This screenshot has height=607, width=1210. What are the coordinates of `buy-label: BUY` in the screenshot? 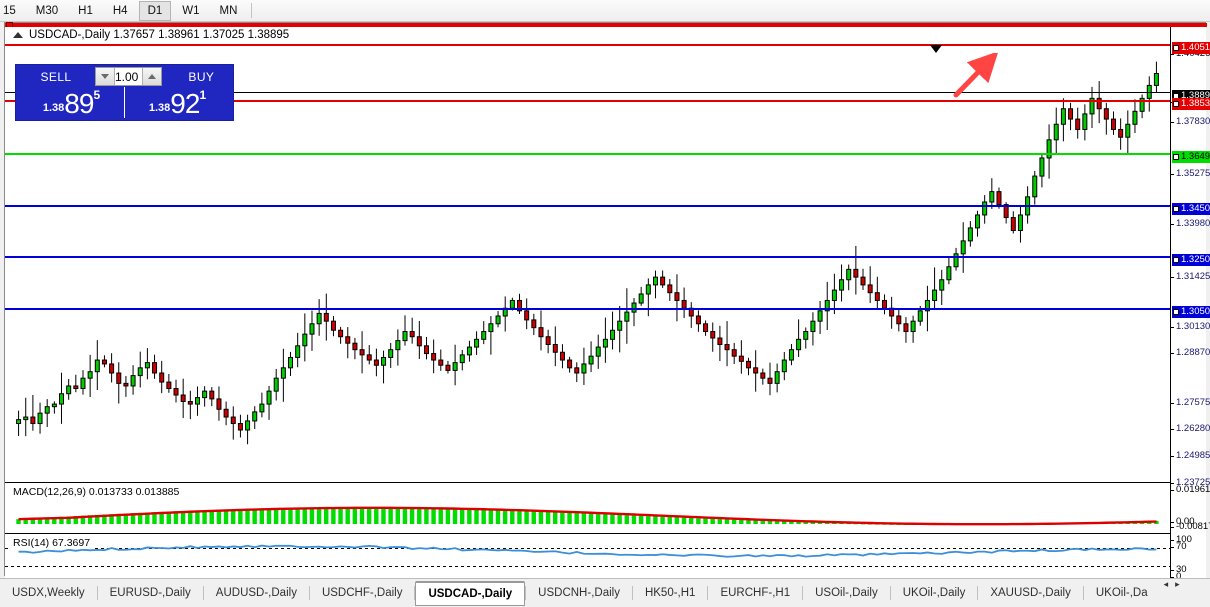 It's located at (201, 77).